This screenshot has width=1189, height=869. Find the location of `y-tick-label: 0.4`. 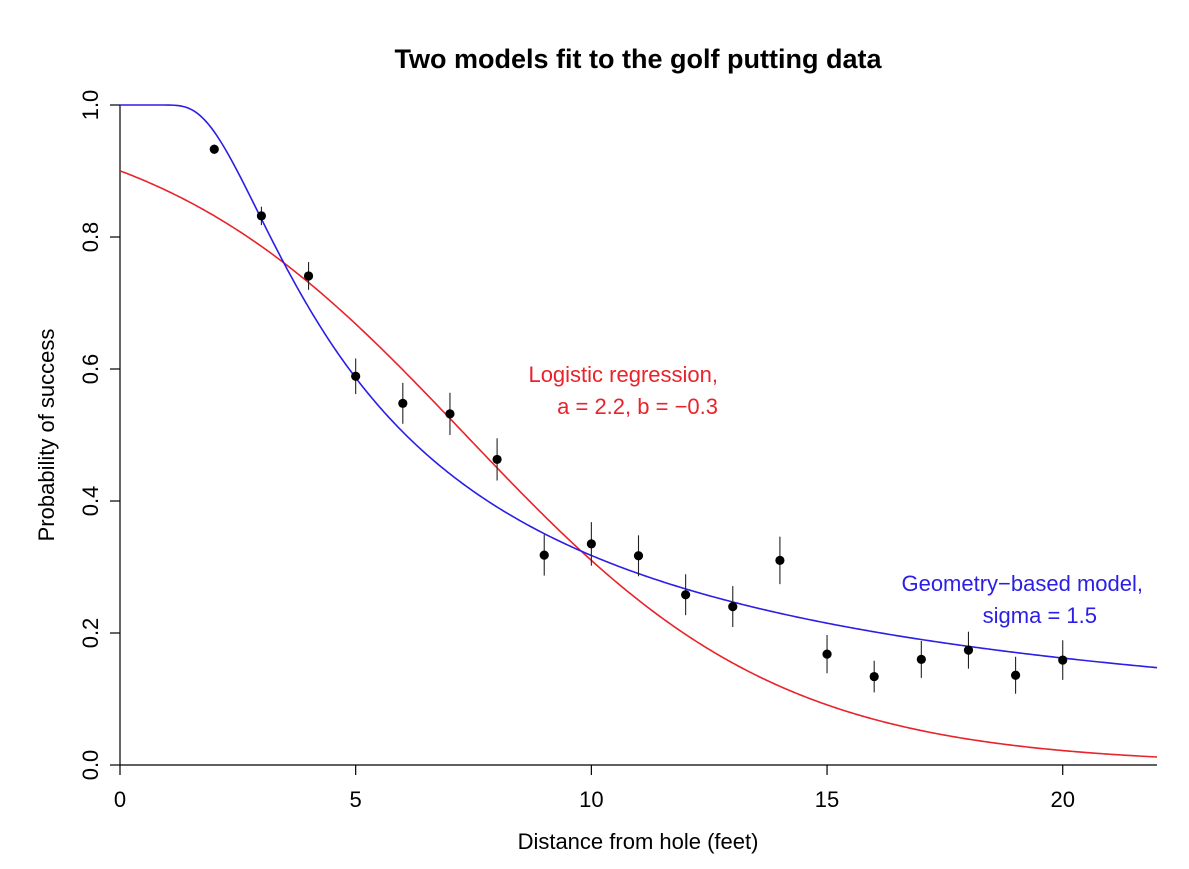

y-tick-label: 0.4 is located at coordinates (90, 501).